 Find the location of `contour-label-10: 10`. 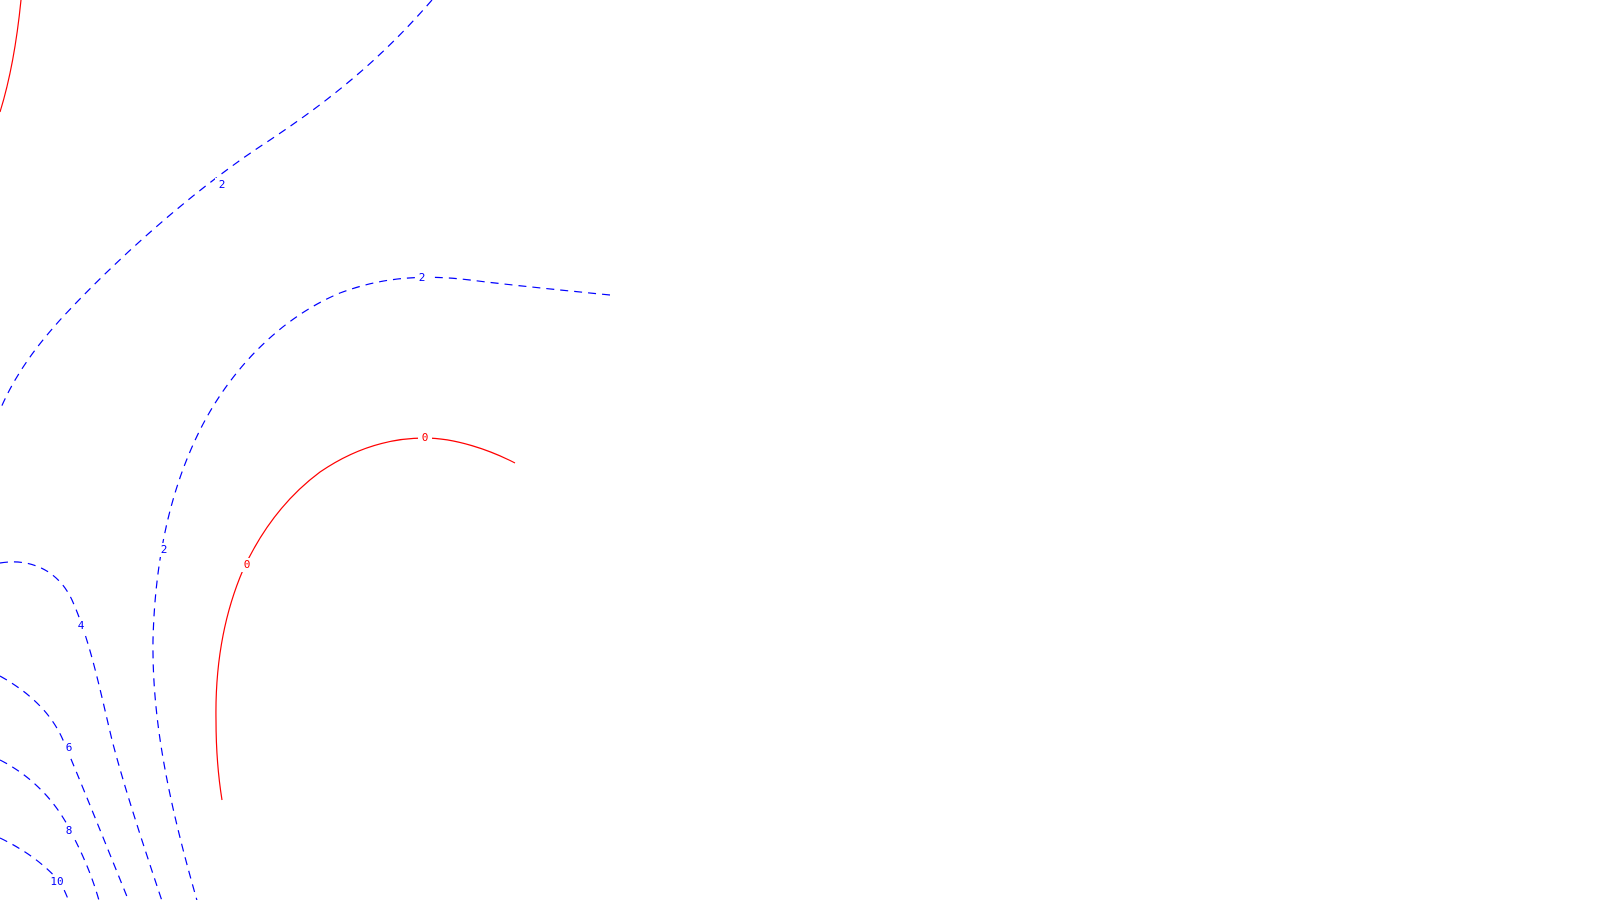

contour-label-10: 10 is located at coordinates (56, 881).